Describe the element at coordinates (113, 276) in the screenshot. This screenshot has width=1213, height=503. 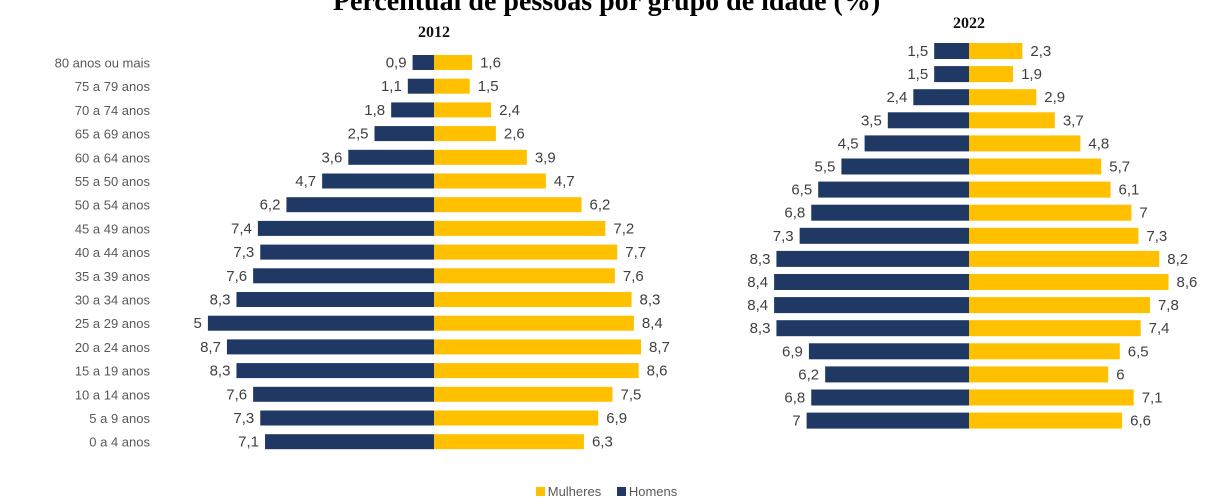
I see `age-label-9: 35 a 39 anos` at that location.